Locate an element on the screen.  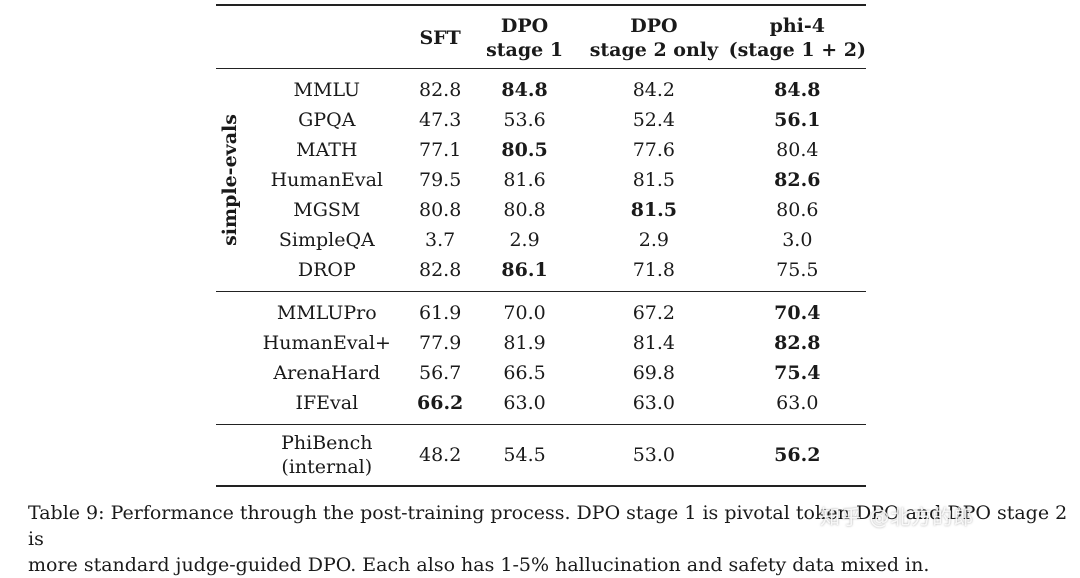
cell-dpo2: 52.4 is located at coordinates (654, 120).